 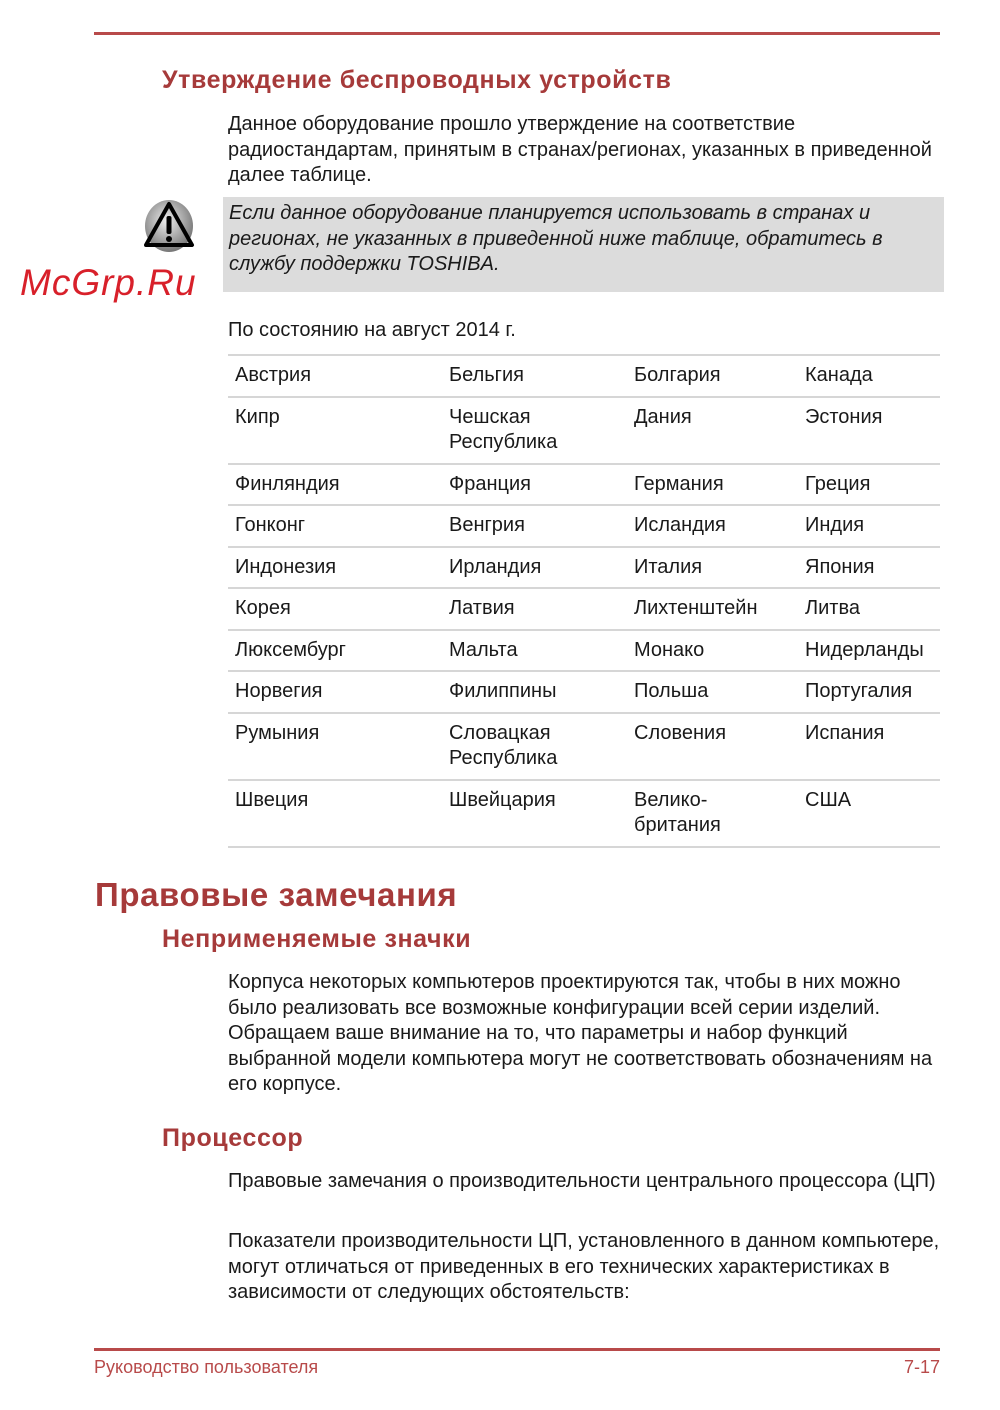 I want to click on country-cell: Польша, so click(x=712, y=691).